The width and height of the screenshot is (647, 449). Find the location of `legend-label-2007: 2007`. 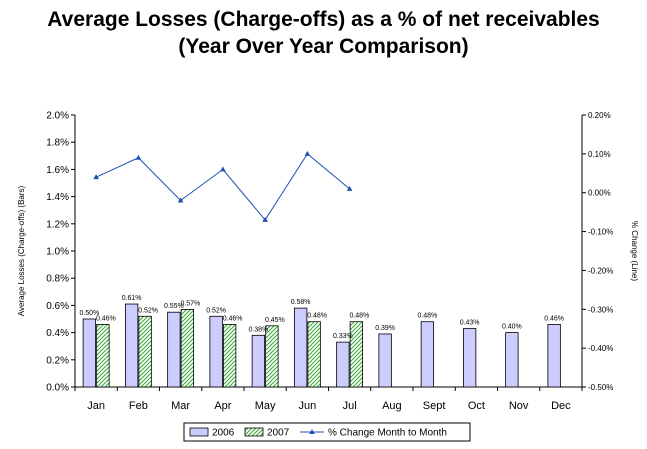

legend-label-2007: 2007 is located at coordinates (278, 433).